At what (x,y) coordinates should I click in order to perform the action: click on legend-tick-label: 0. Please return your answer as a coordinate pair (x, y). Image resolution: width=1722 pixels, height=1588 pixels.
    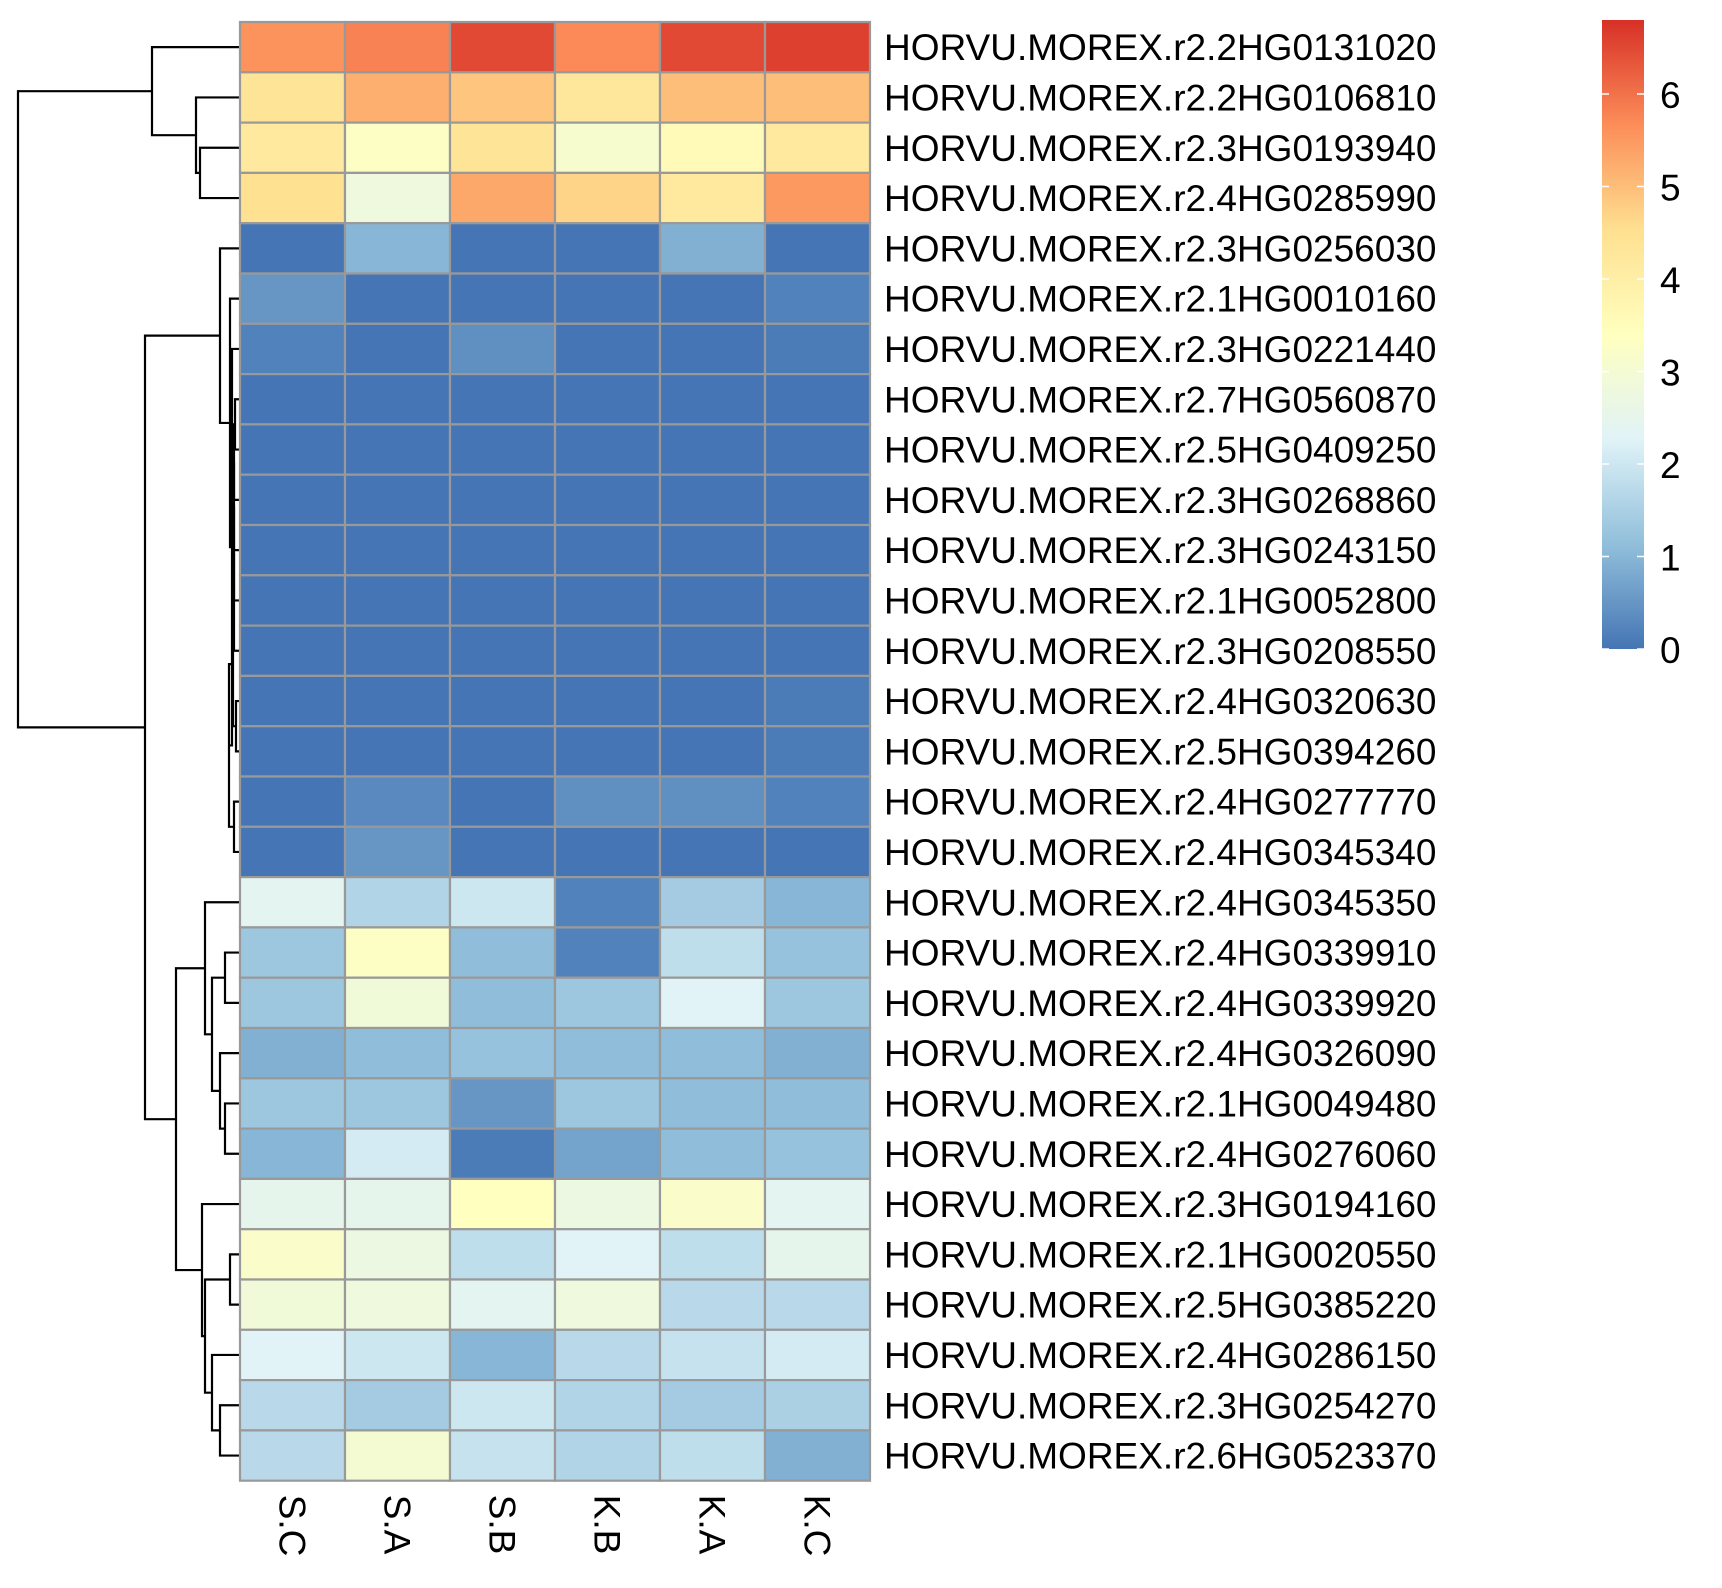
    Looking at the image, I should click on (1670, 650).